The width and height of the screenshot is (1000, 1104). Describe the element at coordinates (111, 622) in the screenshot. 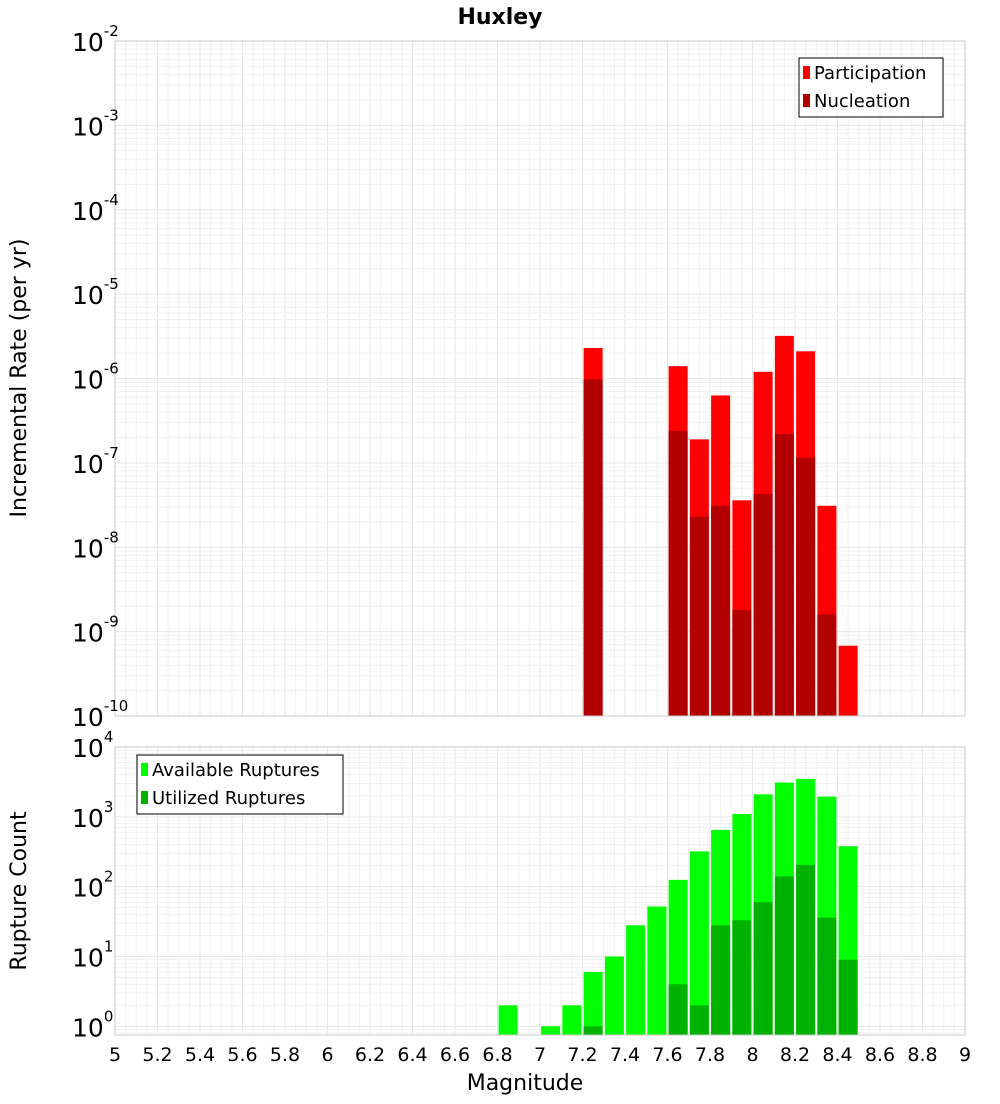

I see `y-tick-exponent: -9` at that location.